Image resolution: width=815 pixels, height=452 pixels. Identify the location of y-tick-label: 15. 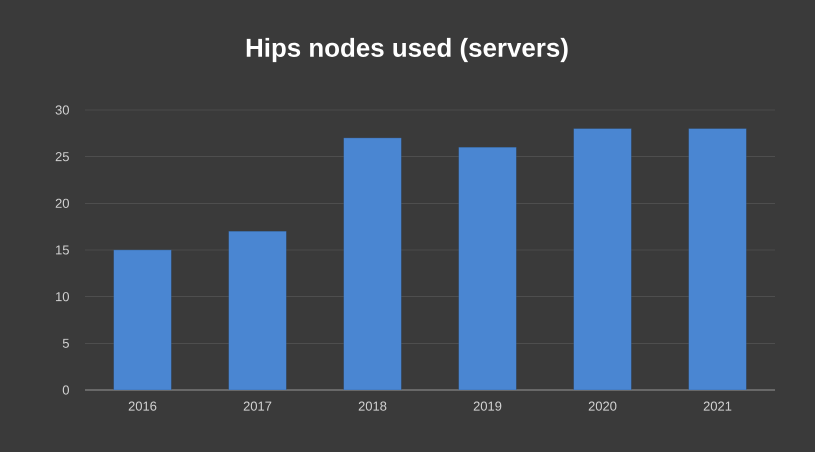
(62, 250).